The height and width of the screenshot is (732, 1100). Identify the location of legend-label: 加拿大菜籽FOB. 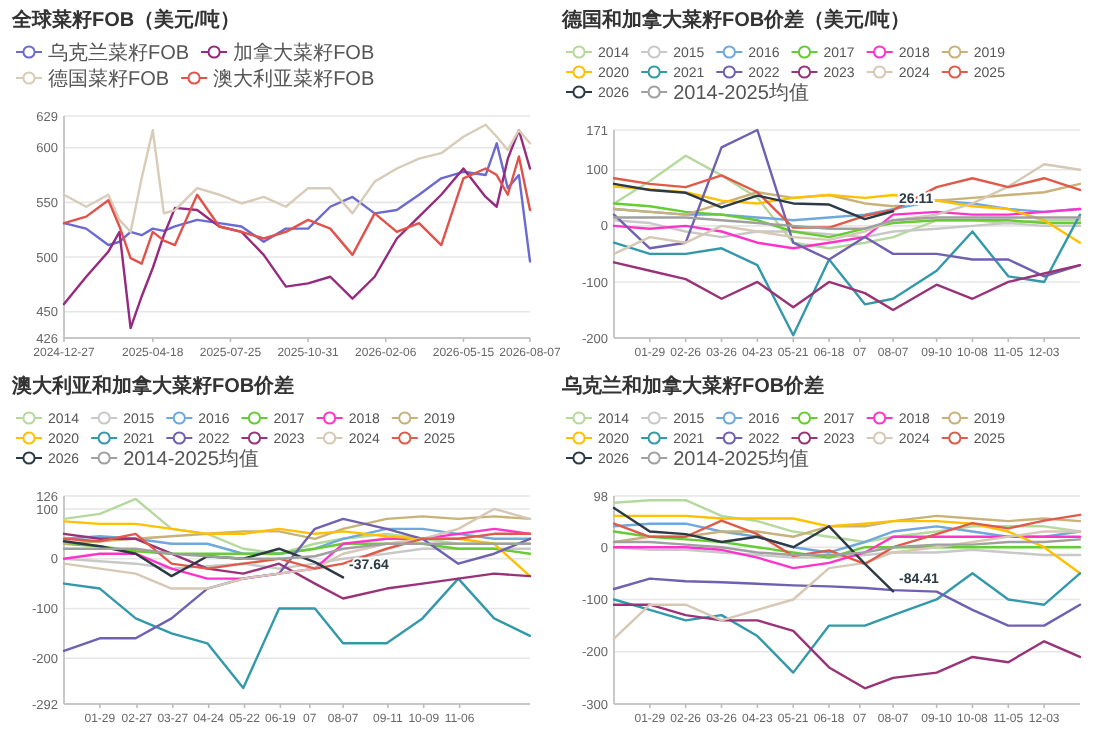
(304, 53).